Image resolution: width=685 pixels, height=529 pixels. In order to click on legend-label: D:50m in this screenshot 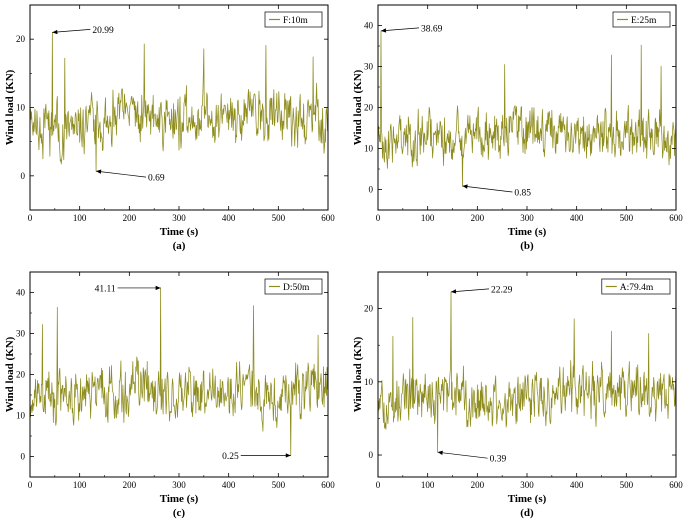, I will do `click(296, 288)`.